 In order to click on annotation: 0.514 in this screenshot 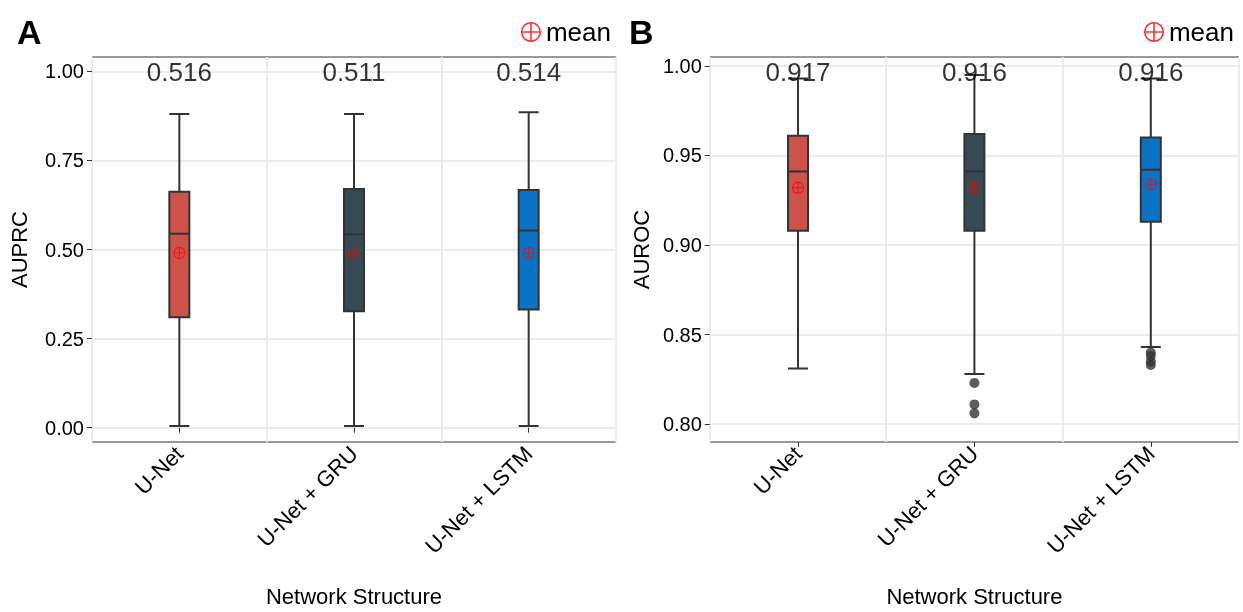, I will do `click(529, 72)`.